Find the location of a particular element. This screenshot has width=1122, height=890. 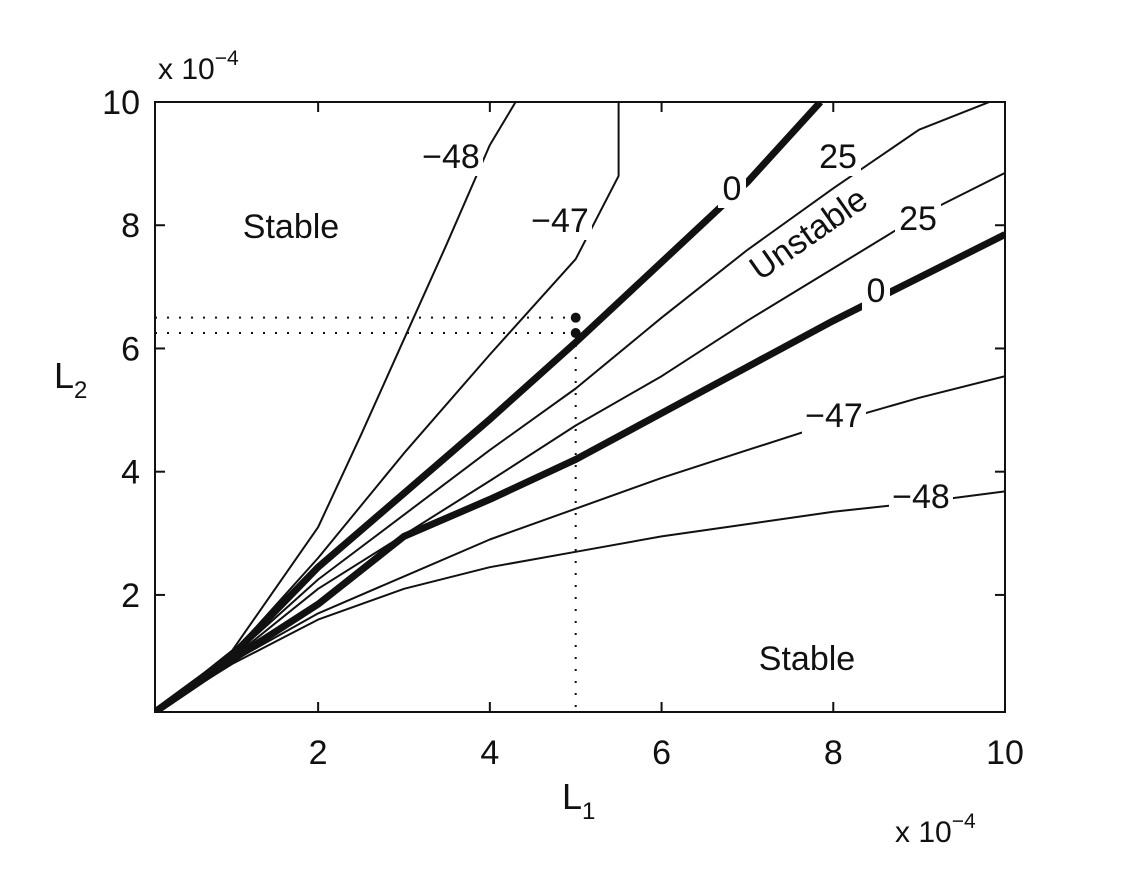

region-label-text-2: Unstable is located at coordinates (809, 234).